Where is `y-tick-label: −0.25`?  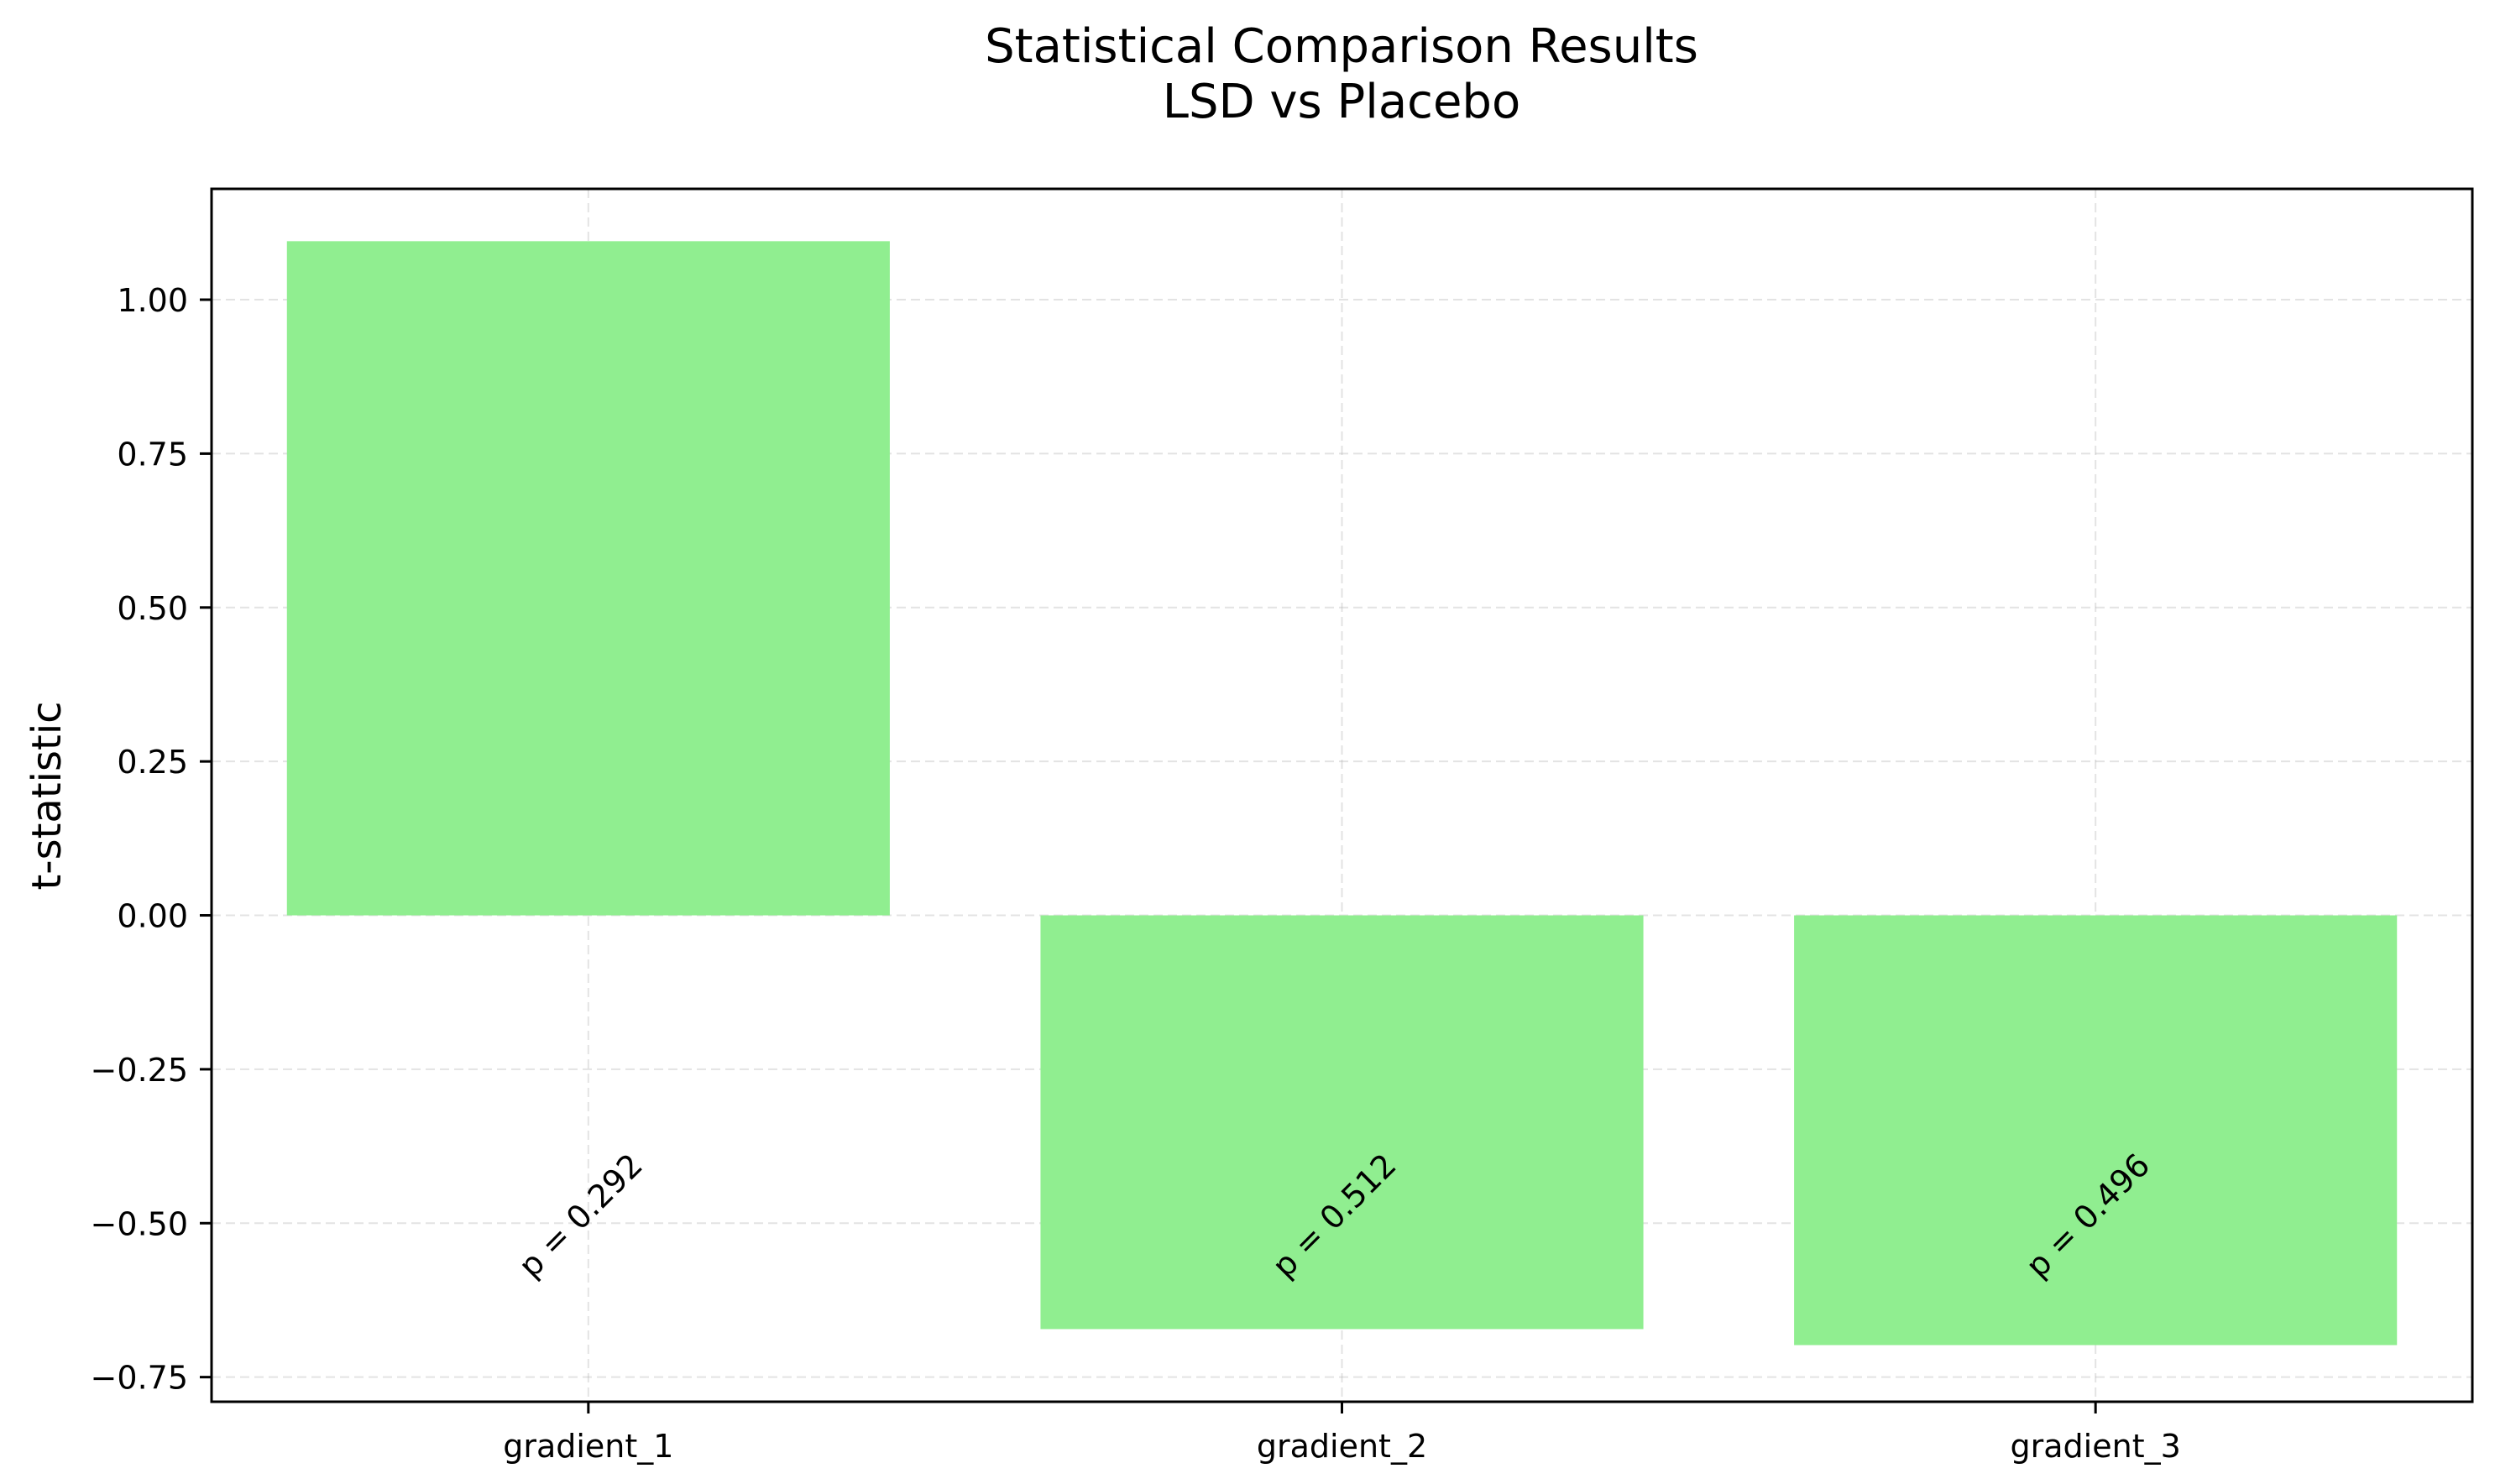
y-tick-label: −0.25 is located at coordinates (139, 1070).